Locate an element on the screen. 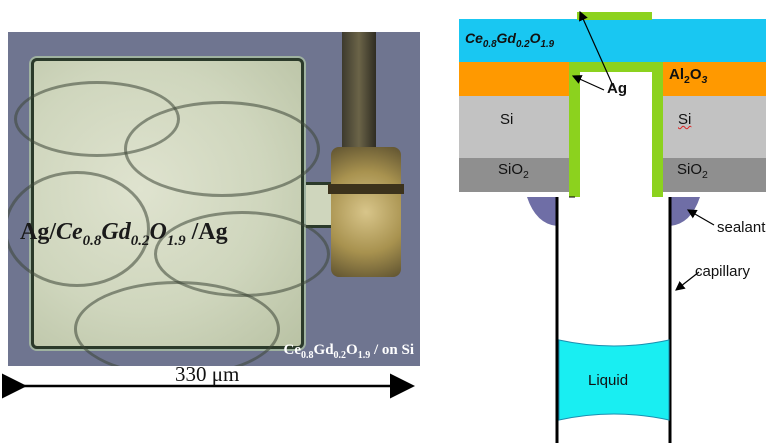  lead-wire is located at coordinates (359, 92).